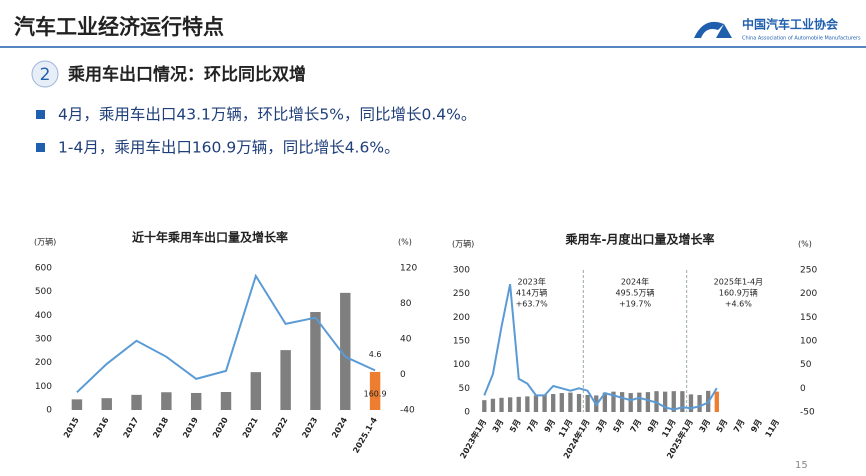 The height and width of the screenshot is (476, 866). I want to click on x-tick-label: 2015, so click(71, 427).